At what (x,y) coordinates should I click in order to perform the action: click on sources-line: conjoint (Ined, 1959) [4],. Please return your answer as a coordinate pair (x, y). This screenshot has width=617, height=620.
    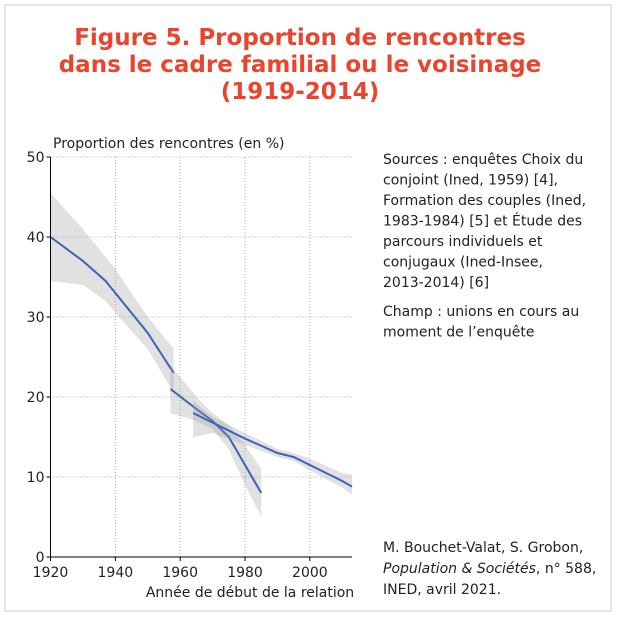
    Looking at the image, I should click on (470, 181).